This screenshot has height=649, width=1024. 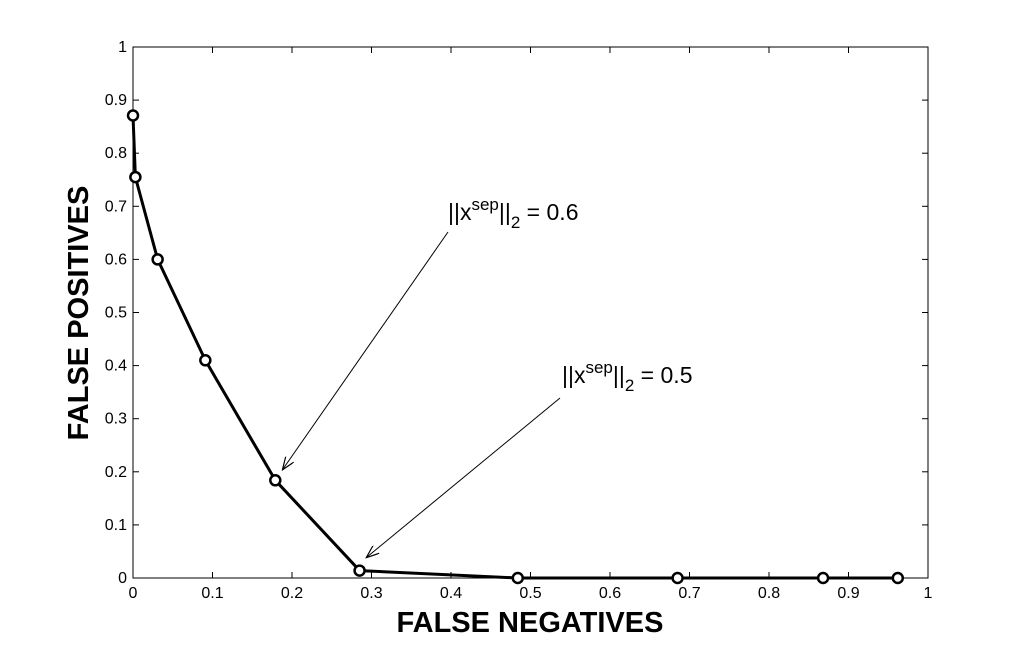 I want to click on x-tick-label: 0.7, so click(x=689, y=593).